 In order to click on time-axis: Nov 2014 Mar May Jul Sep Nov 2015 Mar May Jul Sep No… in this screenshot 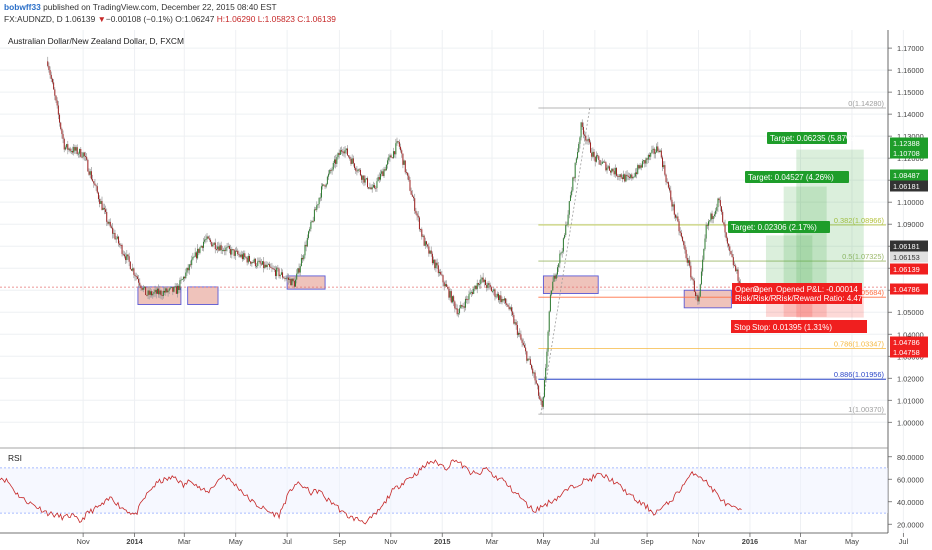, I will do `click(493, 539)`.